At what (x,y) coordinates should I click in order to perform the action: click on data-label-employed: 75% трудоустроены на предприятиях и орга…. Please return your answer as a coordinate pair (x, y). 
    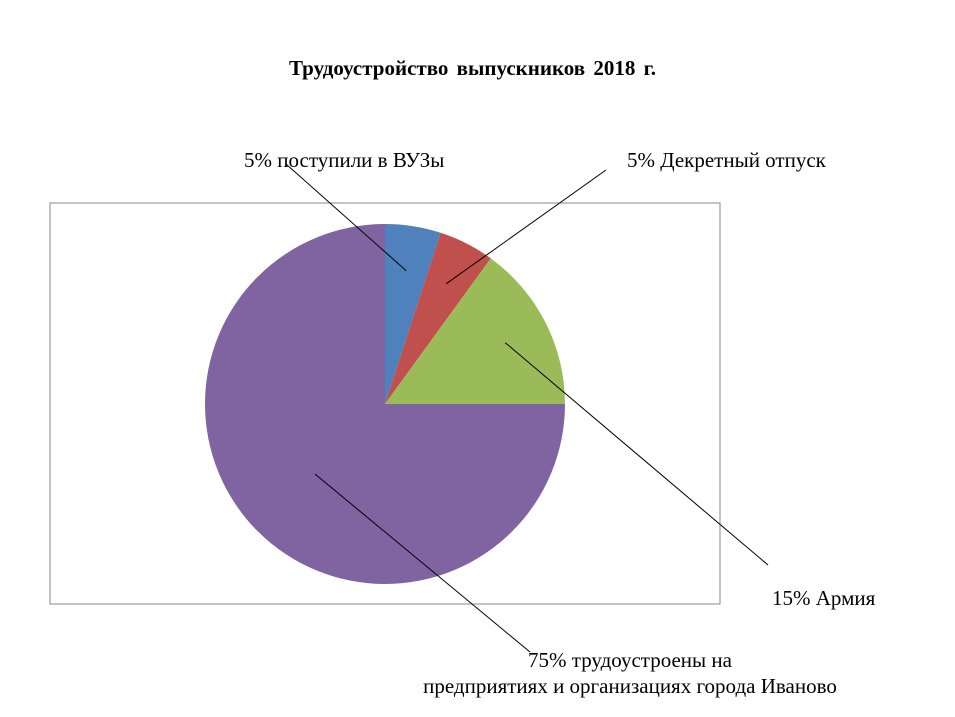
    Looking at the image, I should click on (630, 673).